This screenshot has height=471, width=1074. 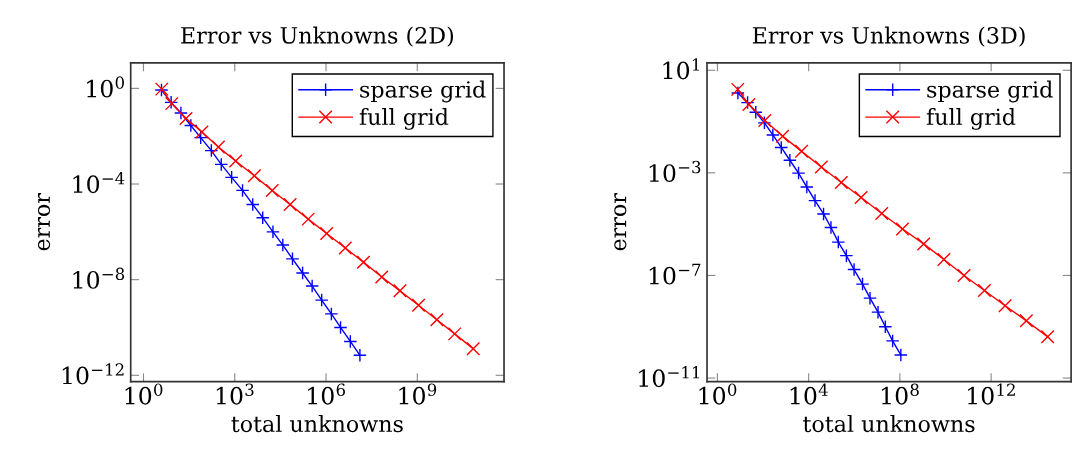 I want to click on y-tick-label: 10$^{−3}$, so click(x=675, y=171).